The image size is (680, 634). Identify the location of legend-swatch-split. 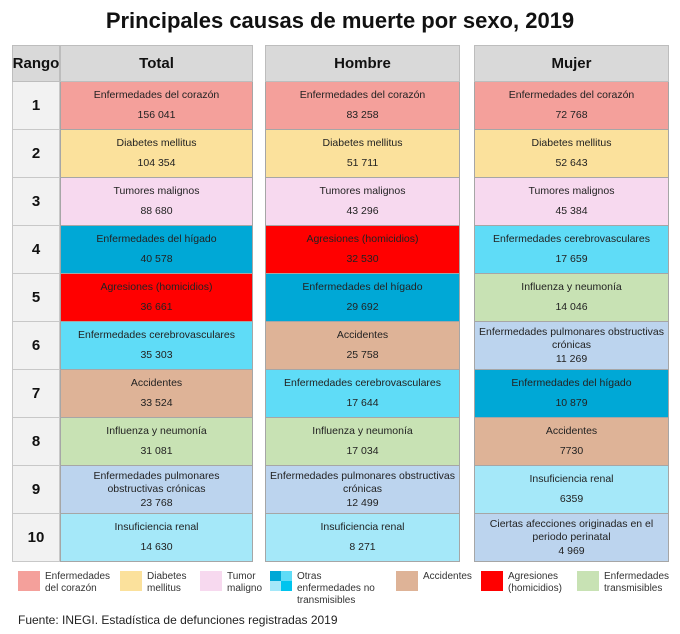
(281, 581).